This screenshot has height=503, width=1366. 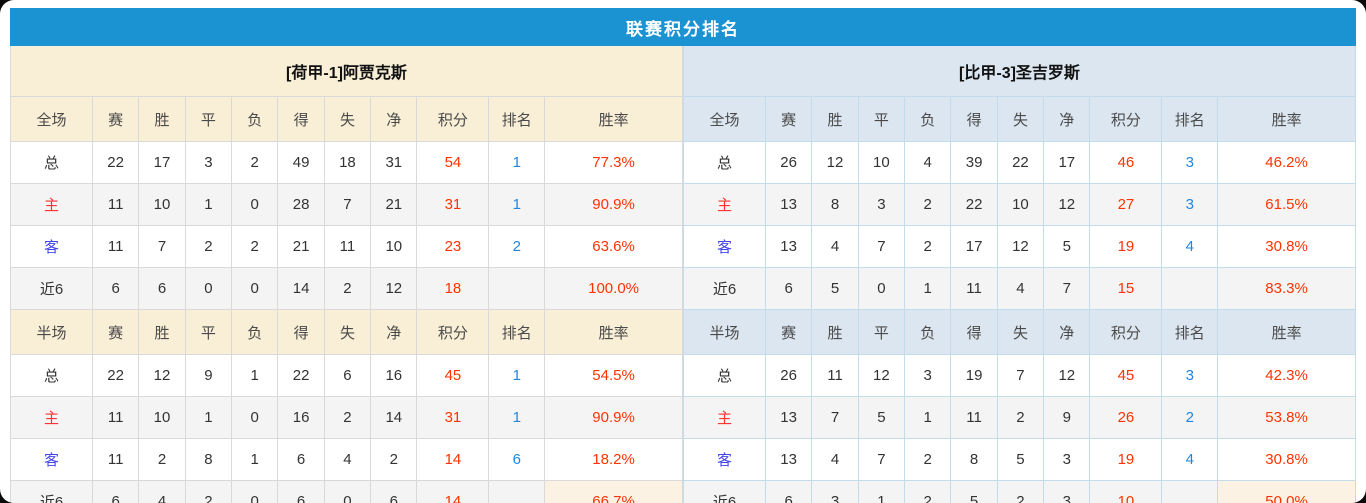 I want to click on rank-cell: 6, so click(x=517, y=459).